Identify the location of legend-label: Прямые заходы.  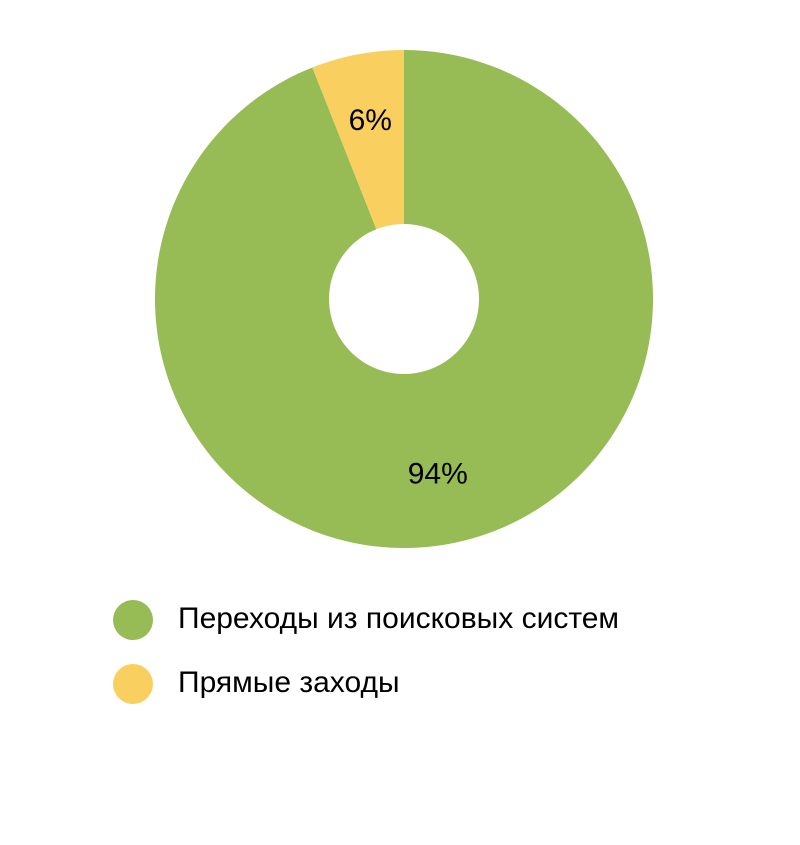
(289, 682).